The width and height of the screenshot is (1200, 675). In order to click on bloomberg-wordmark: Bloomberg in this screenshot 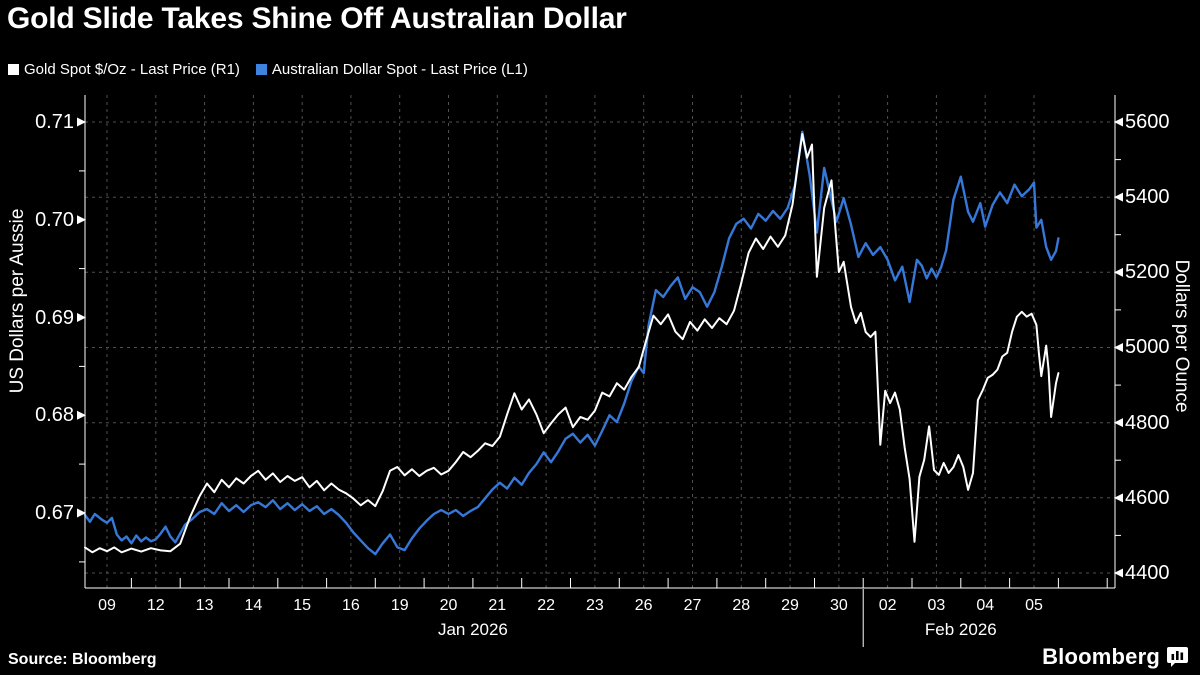, I will do `click(1101, 656)`.